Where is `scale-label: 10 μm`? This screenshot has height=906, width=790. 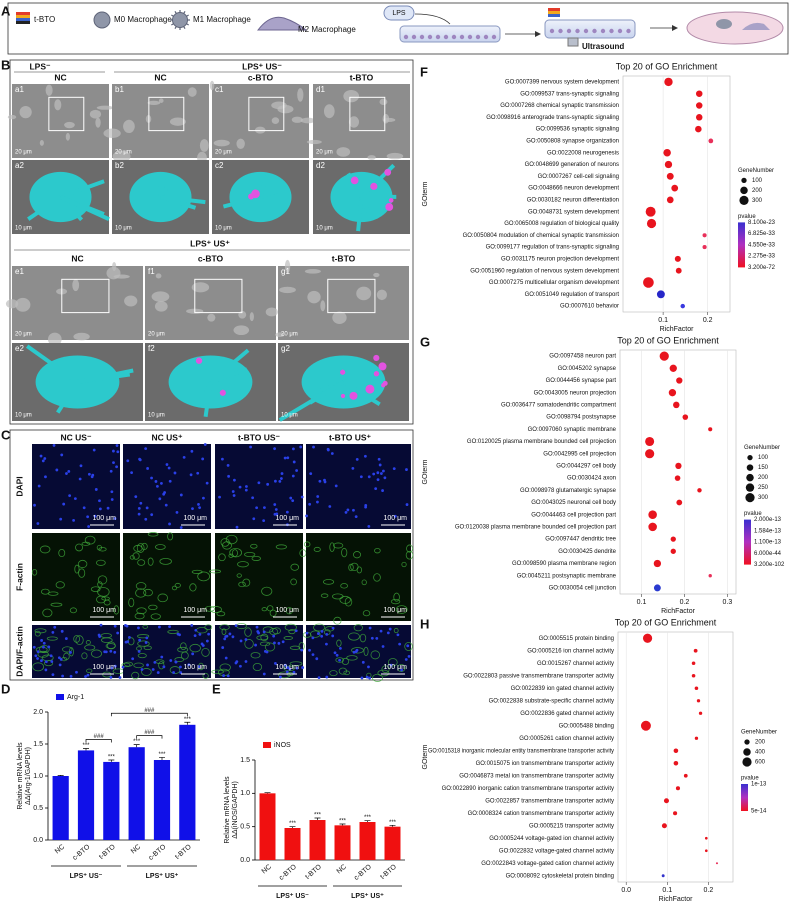
scale-label: 10 μm is located at coordinates (156, 416).